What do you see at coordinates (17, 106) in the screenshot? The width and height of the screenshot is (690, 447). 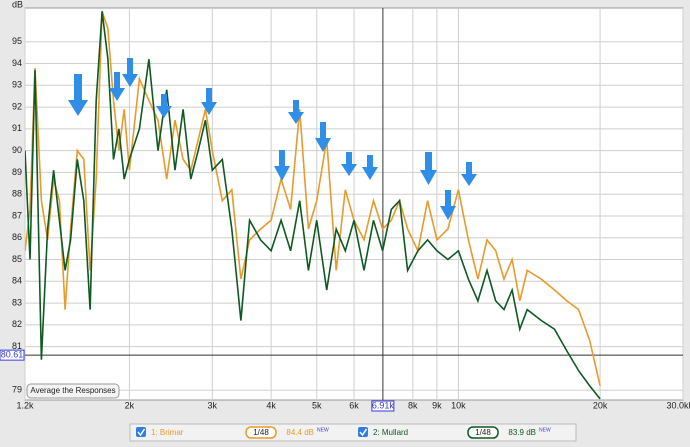 I see `y-tick-label: 92` at bounding box center [17, 106].